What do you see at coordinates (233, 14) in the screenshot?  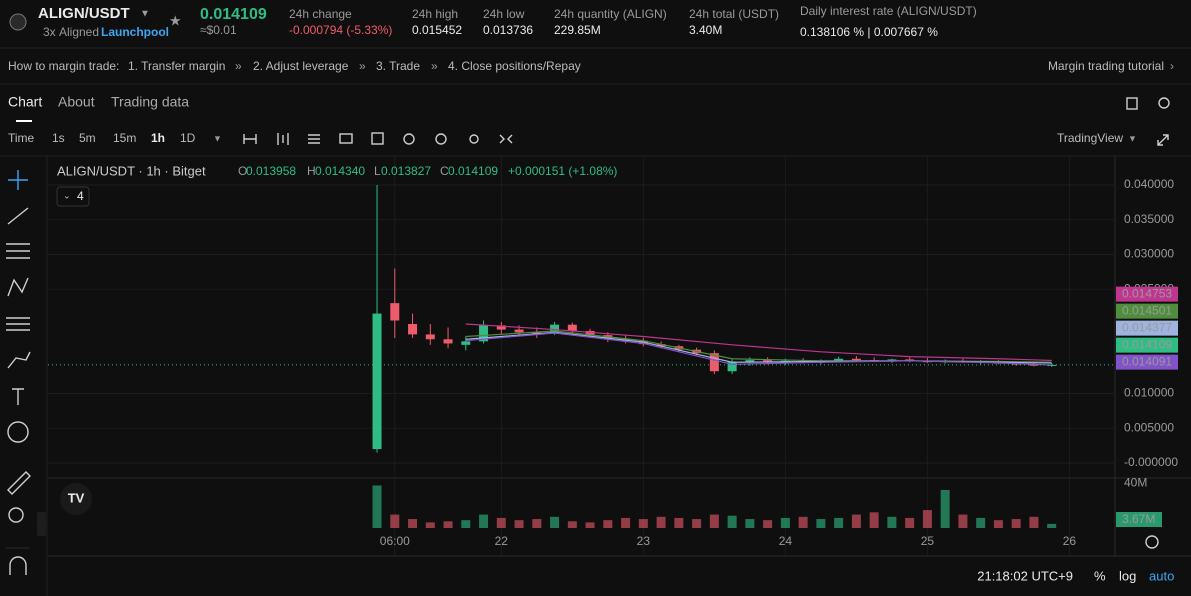 I see `last-price: 0.014109` at bounding box center [233, 14].